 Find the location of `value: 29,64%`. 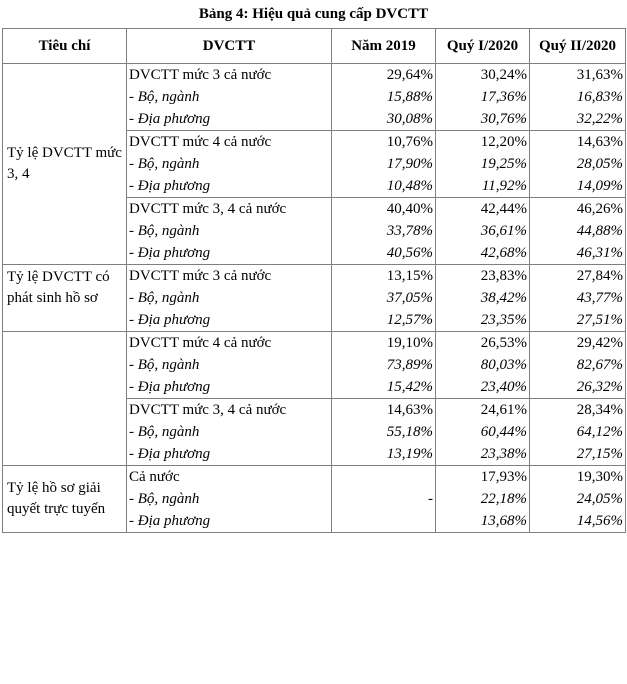

value: 29,64% is located at coordinates (409, 75).